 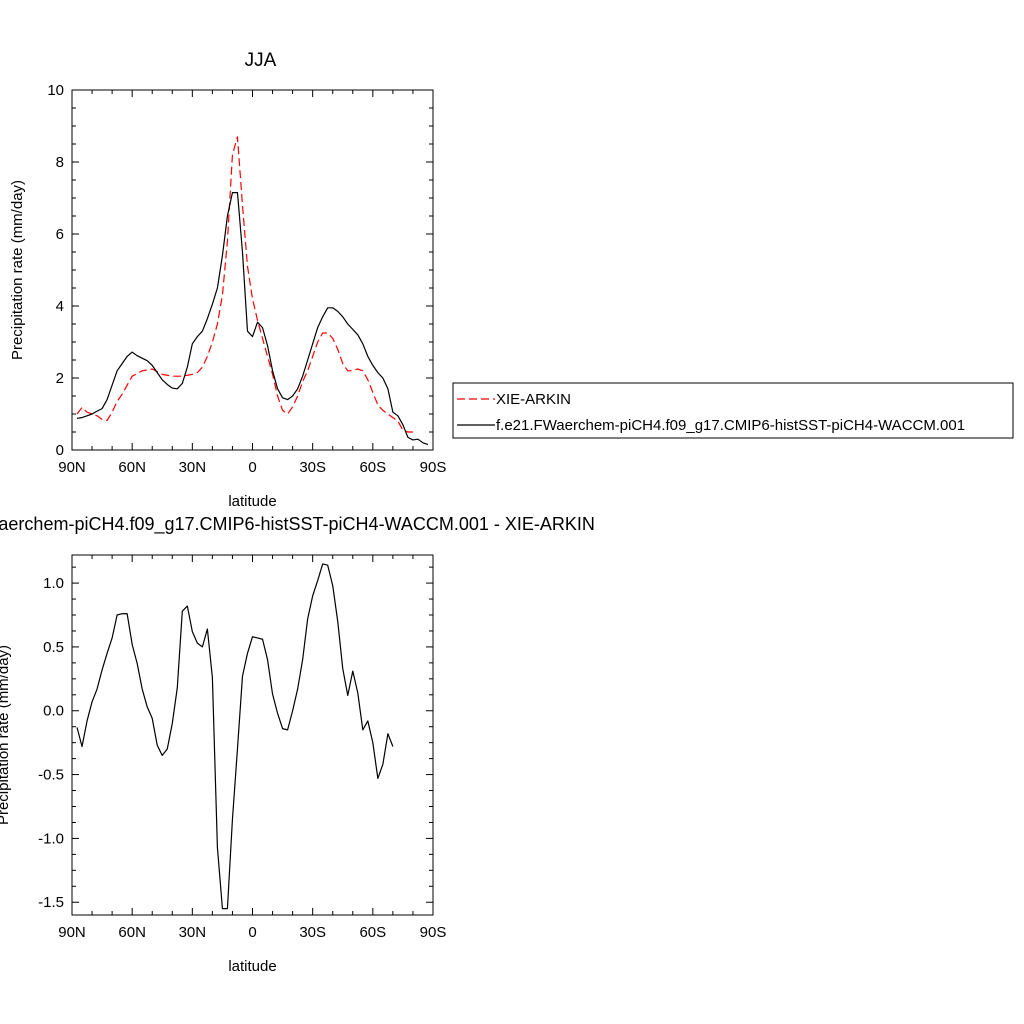 I want to click on y-tick-label: 10, so click(x=55, y=90).